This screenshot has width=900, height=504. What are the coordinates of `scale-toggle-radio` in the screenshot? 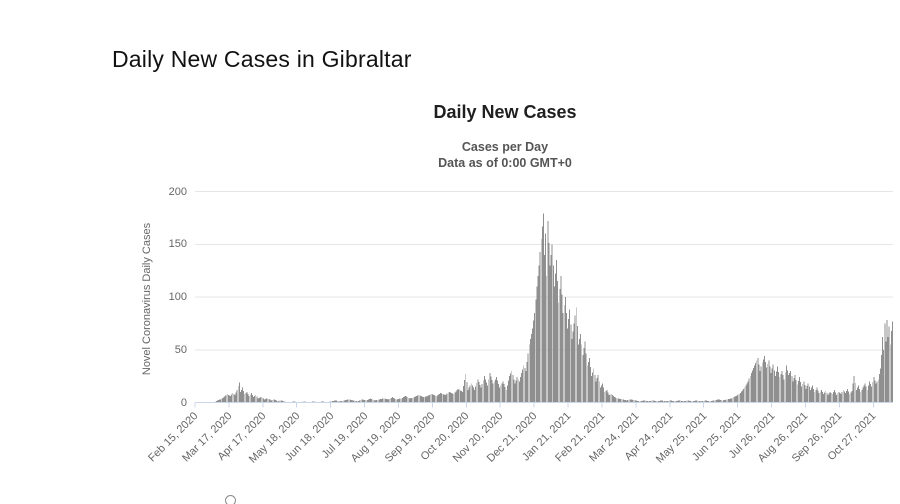 It's located at (230, 499).